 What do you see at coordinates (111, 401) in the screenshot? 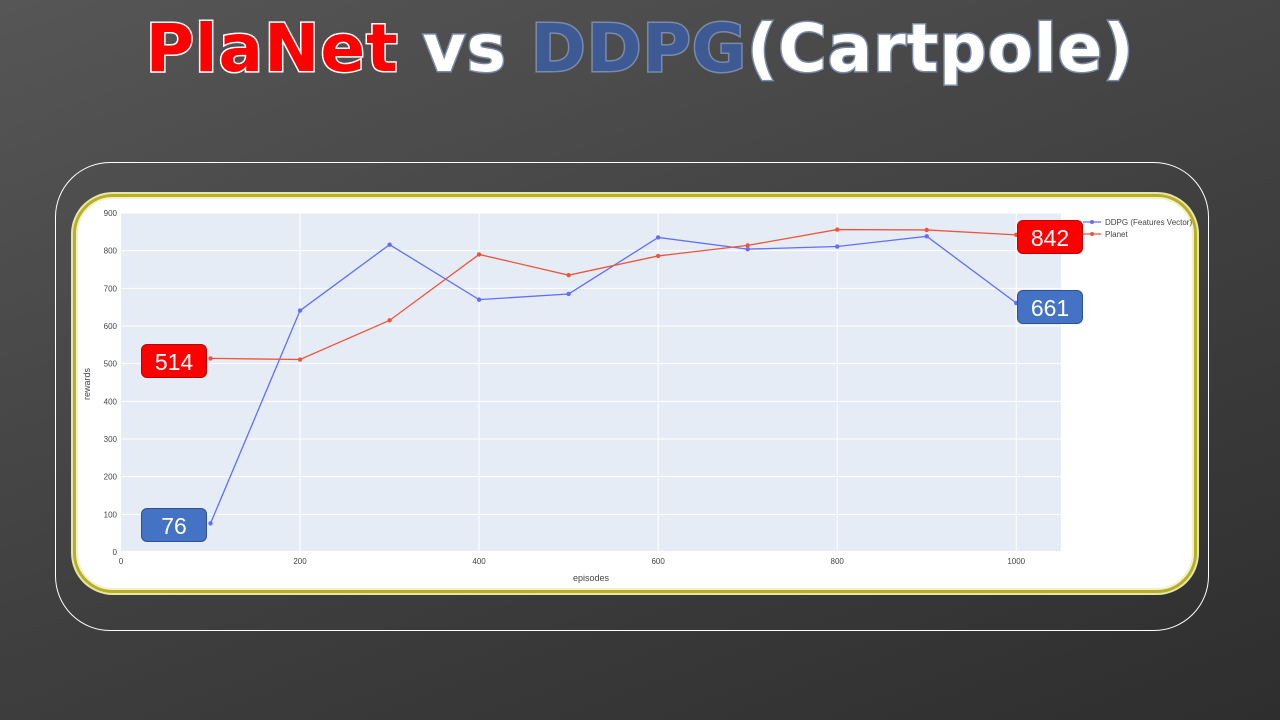
I see `y-tick-label: 400` at bounding box center [111, 401].